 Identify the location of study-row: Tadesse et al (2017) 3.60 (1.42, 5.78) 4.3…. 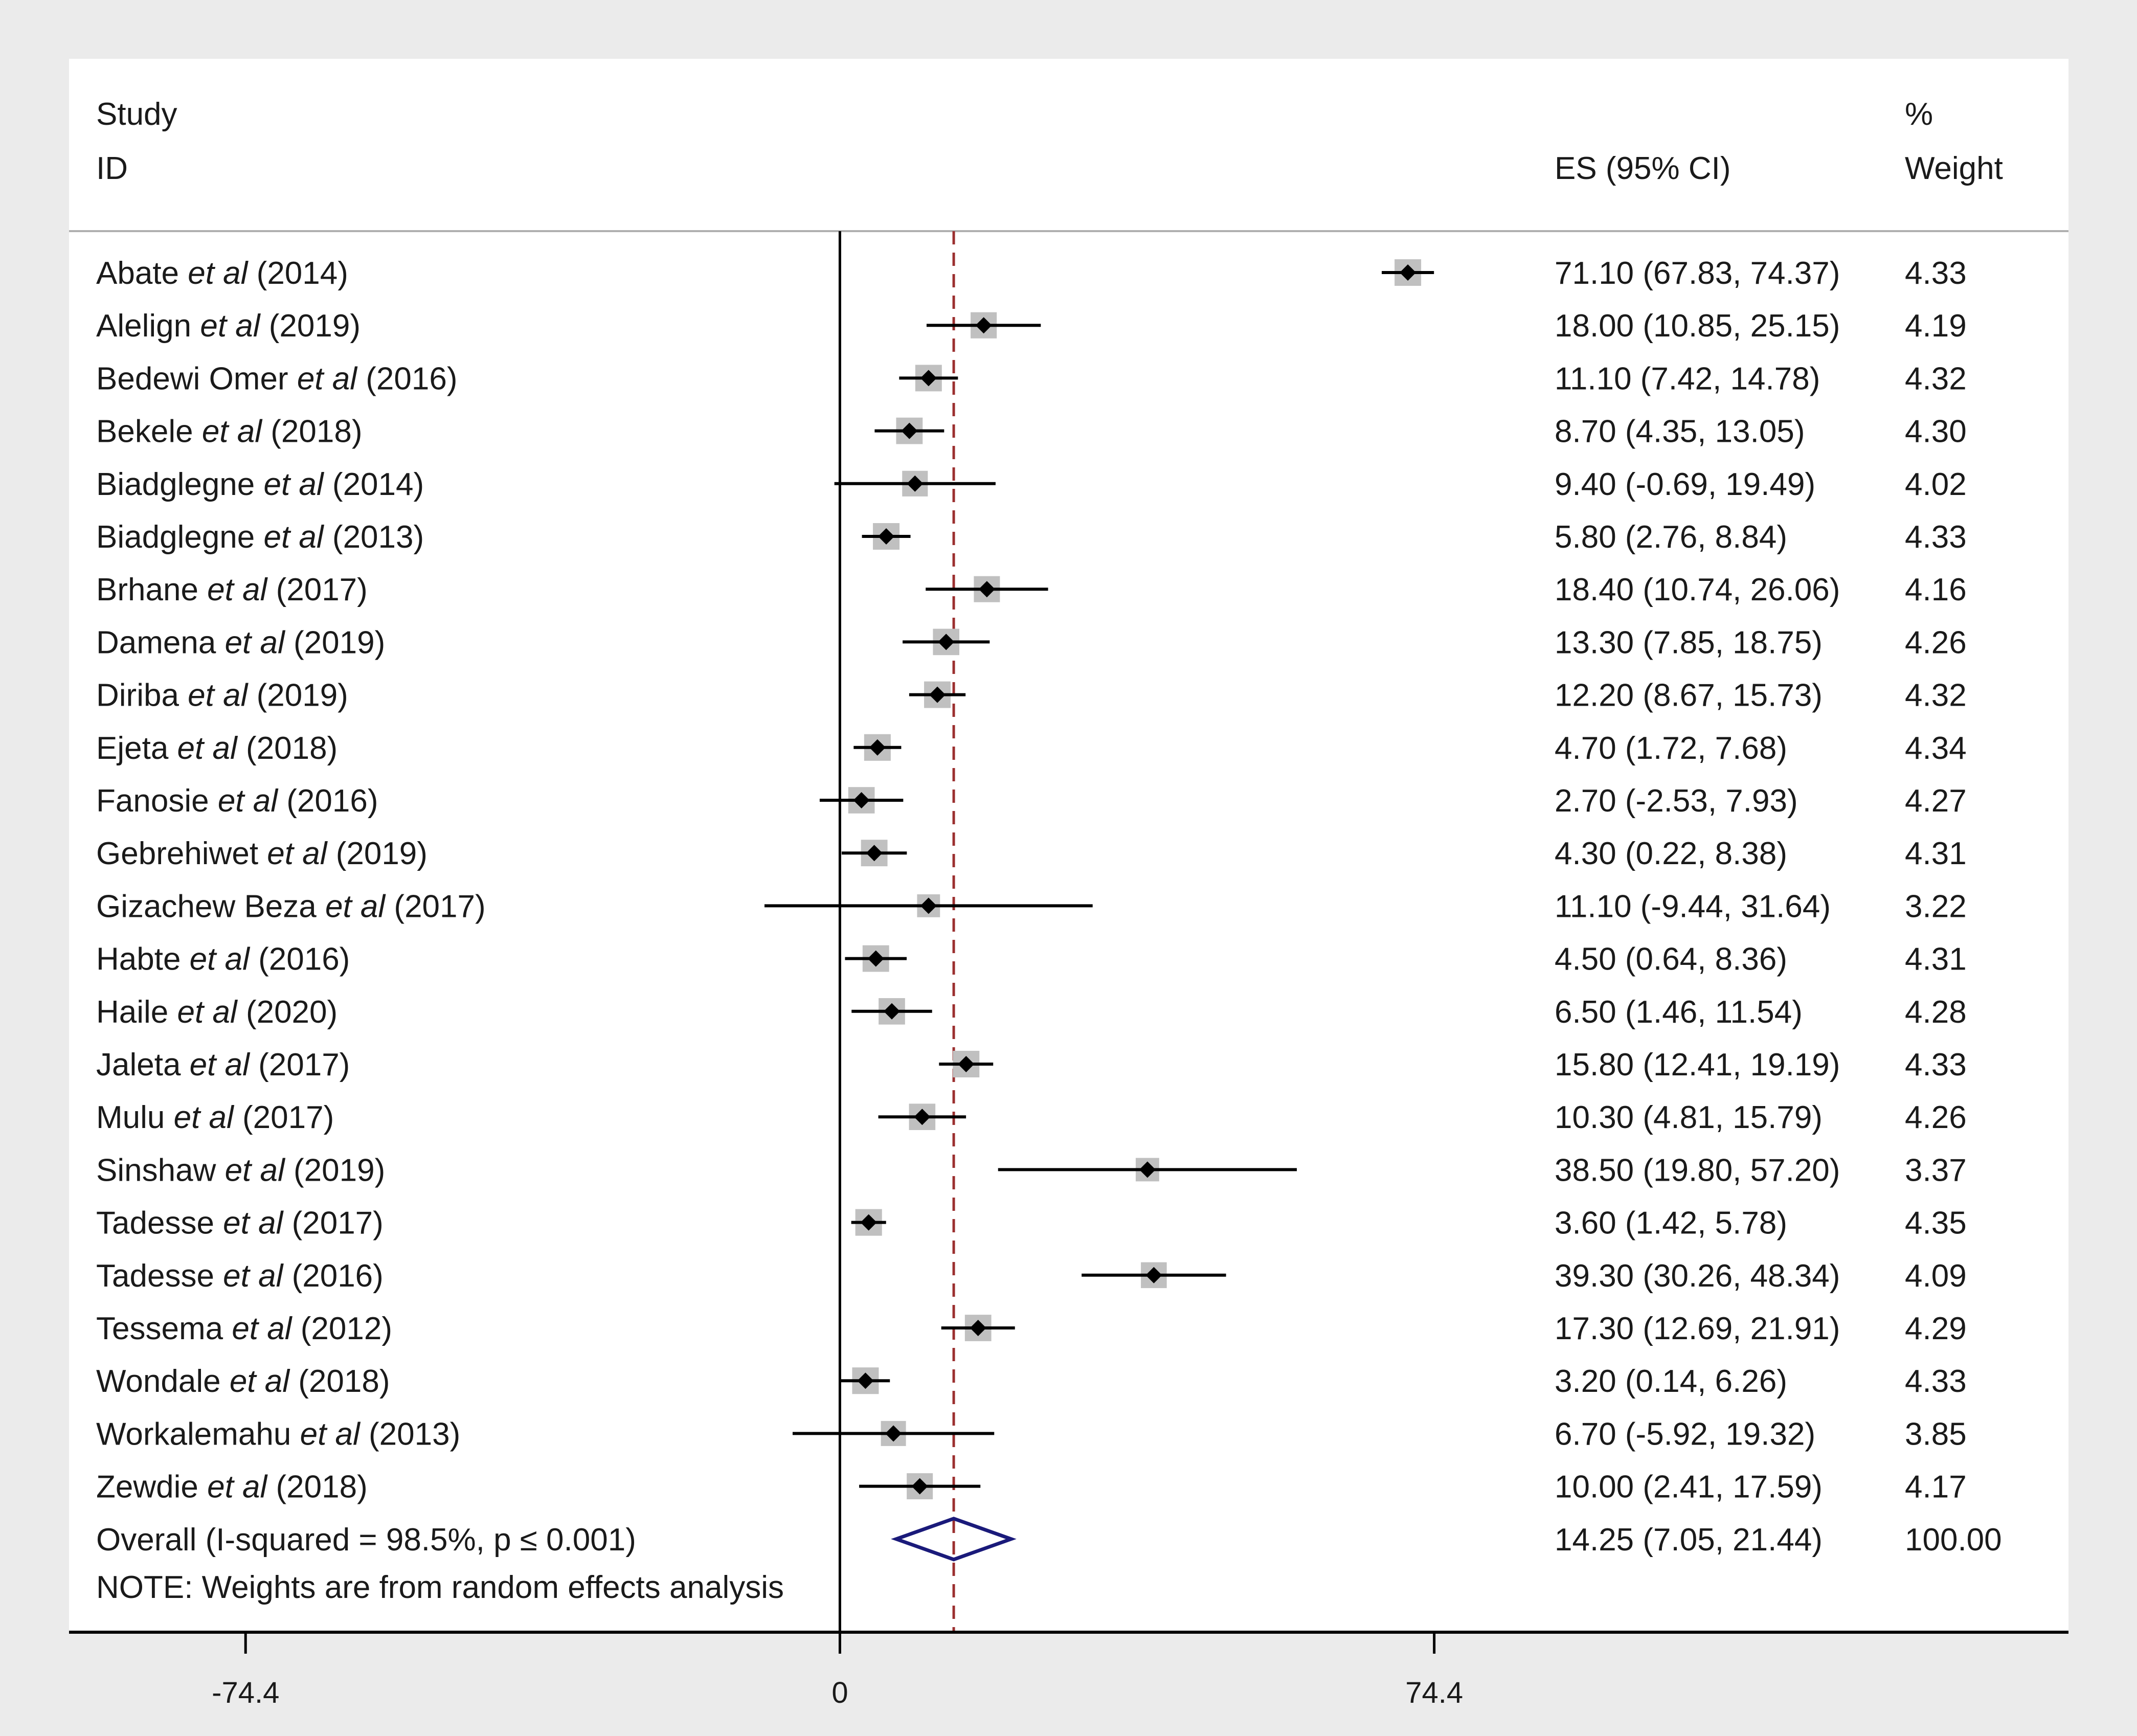
(1031, 1223).